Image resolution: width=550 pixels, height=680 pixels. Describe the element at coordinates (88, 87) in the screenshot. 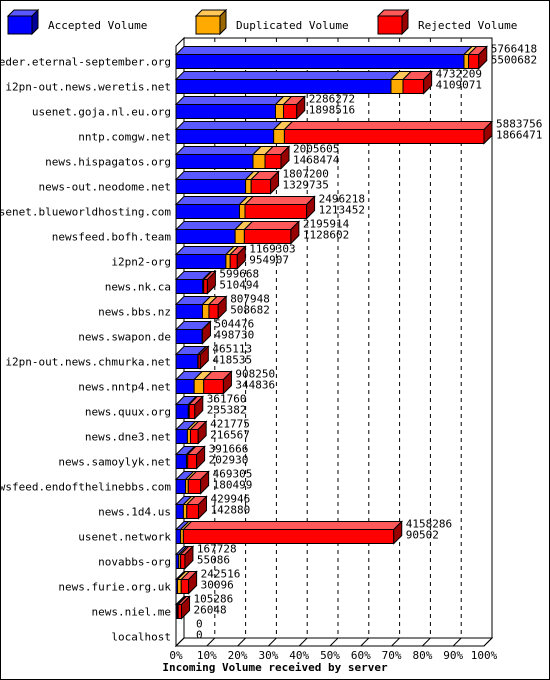

I see `category-label: i2pn-out.news.weretis.net` at that location.